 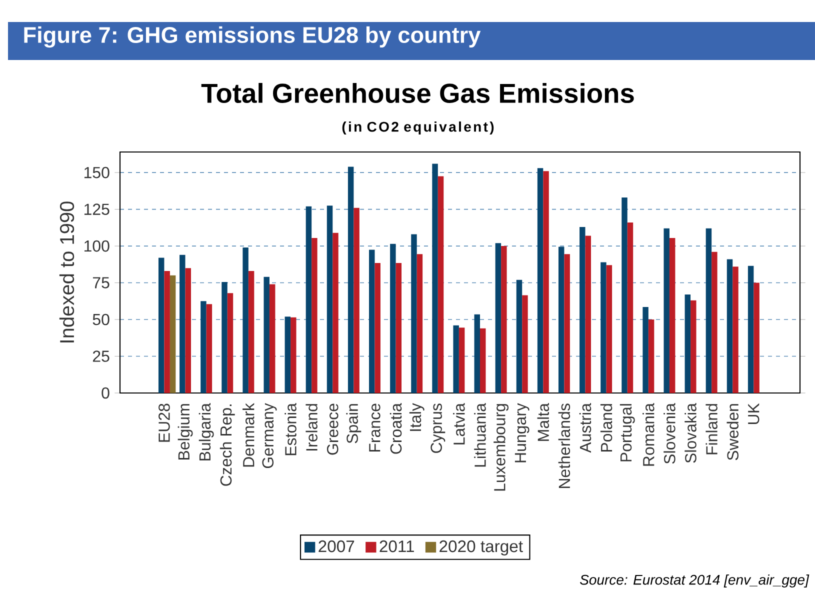 I want to click on x-tick-label: Italy, so click(x=416, y=417).